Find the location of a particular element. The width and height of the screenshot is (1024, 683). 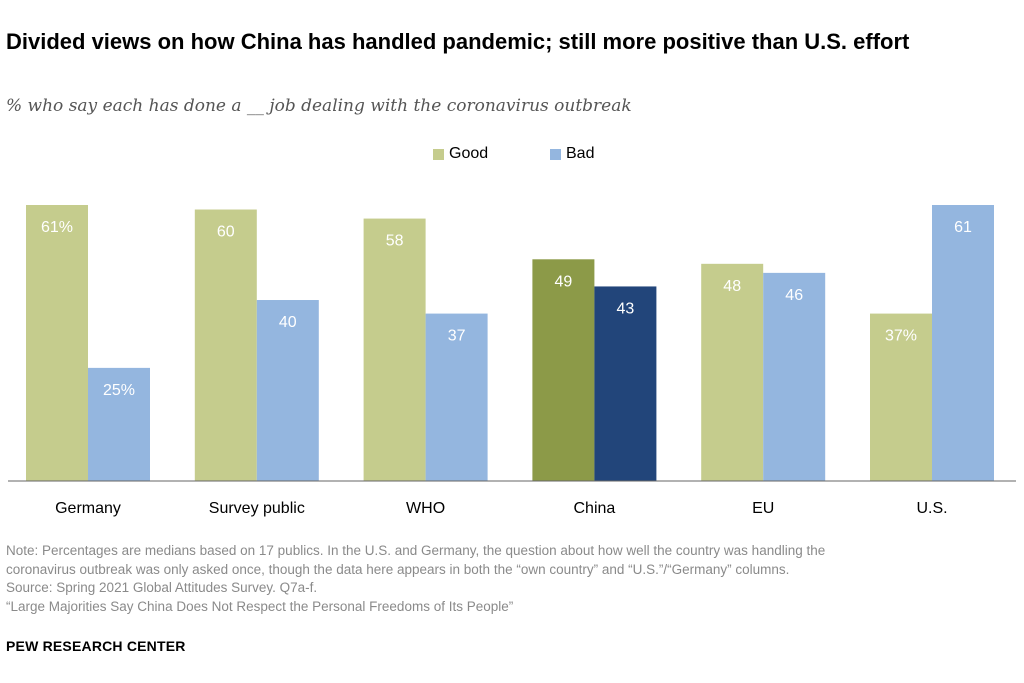

legend-item-bad: Bad is located at coordinates (572, 154).